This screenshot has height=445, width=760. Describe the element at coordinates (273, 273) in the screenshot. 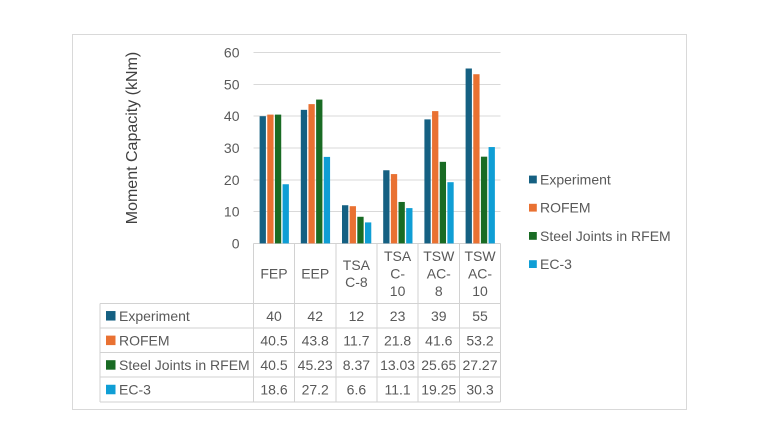

I see `svg-text: FEP` at that location.